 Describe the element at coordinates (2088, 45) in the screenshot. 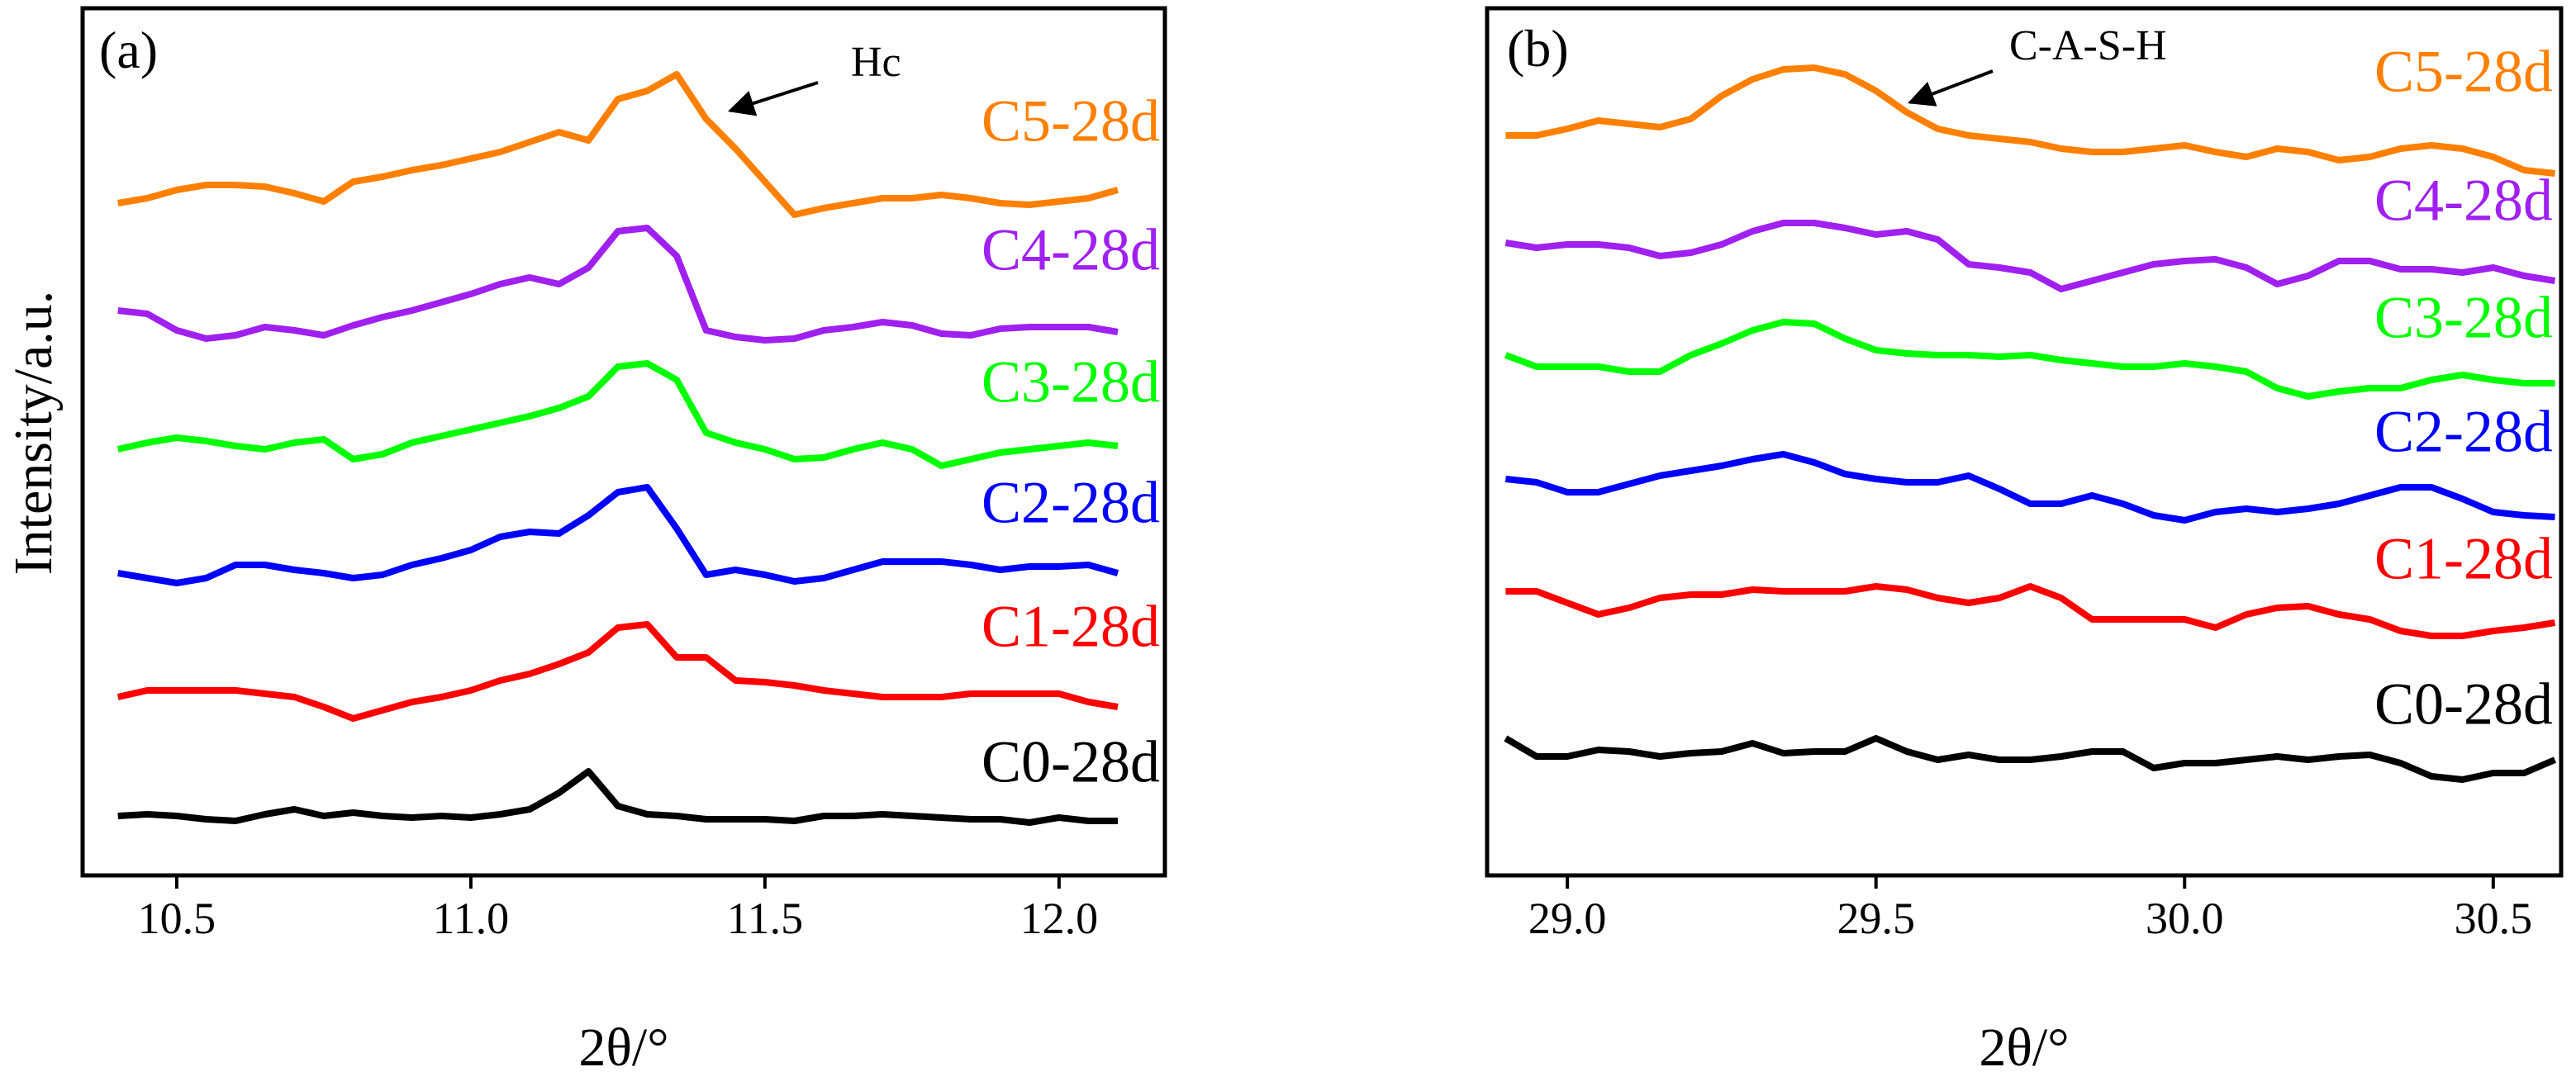

I see `annotation: C-A-S-H` at that location.